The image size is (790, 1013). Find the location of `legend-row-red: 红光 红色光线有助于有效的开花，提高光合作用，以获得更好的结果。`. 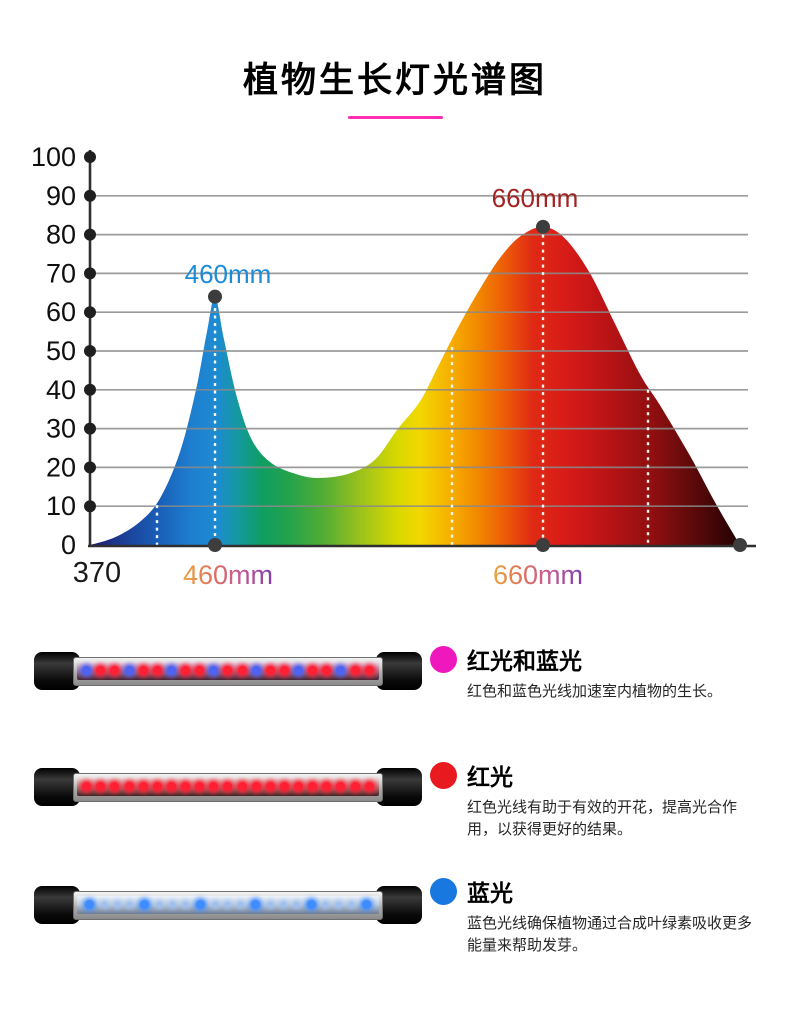

legend-row-red: 红光 红色光线有助于有效的开花，提高光合作用，以获得更好的结果。 is located at coordinates (598, 799).